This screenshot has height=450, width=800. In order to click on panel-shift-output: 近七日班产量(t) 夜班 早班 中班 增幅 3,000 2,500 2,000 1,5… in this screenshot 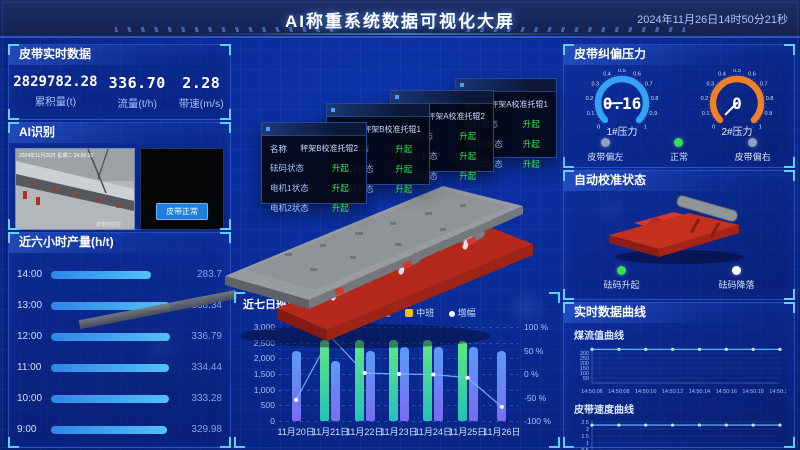, I will do `click(397, 370)`.